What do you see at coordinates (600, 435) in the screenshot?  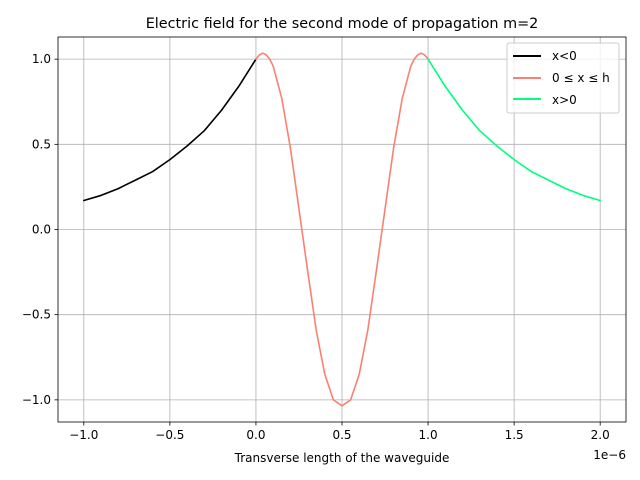 I see `x-tick-label: 2.0` at bounding box center [600, 435].